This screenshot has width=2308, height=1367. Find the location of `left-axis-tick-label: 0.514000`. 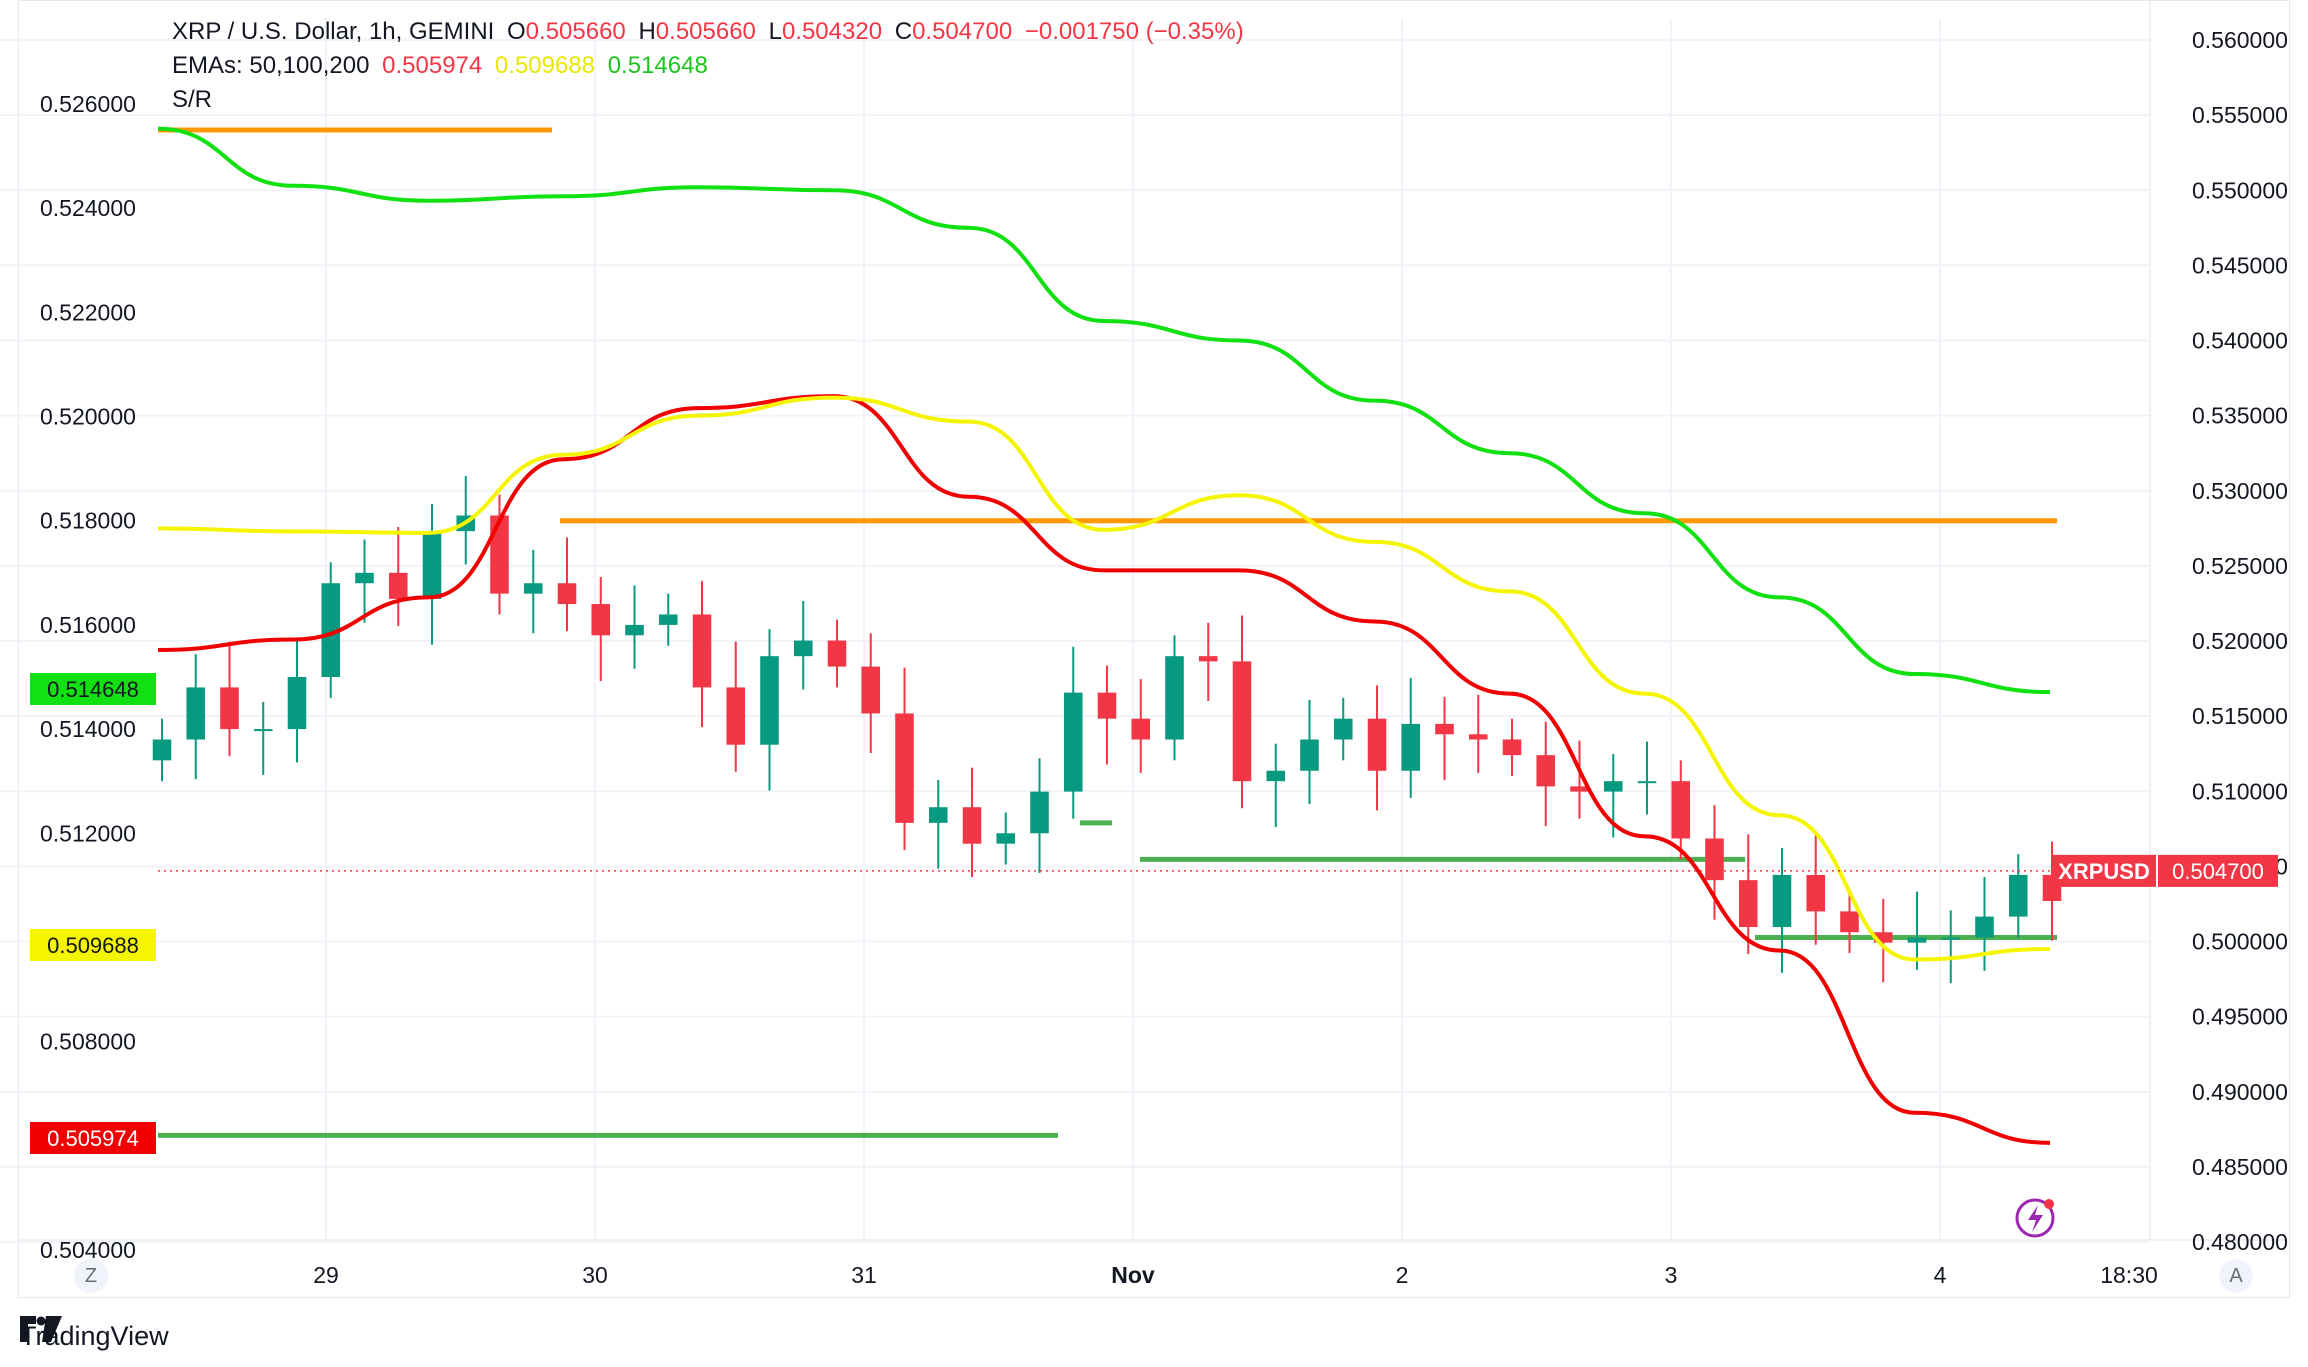

left-axis-tick-label: 0.514000 is located at coordinates (88, 729).